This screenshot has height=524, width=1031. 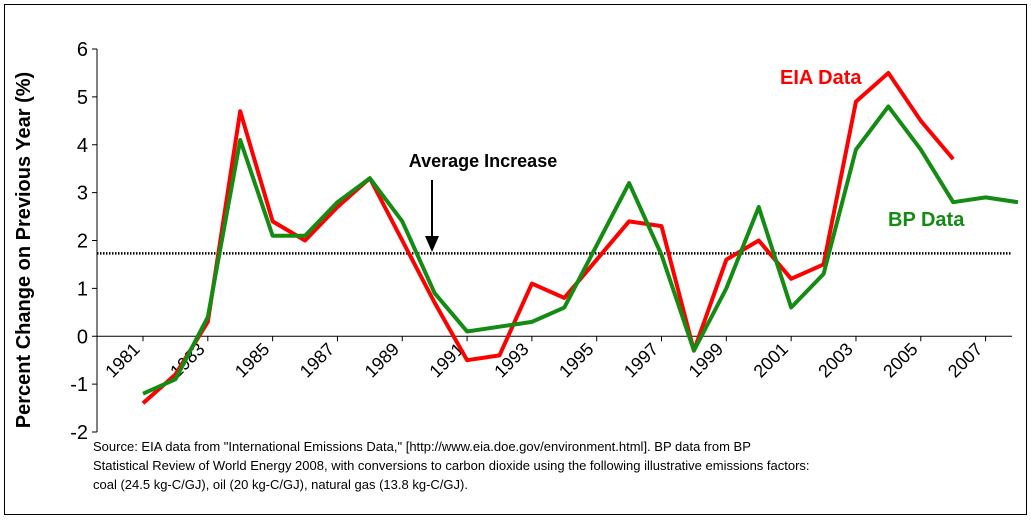 What do you see at coordinates (82, 98) in the screenshot?
I see `y-tick-label: 5` at bounding box center [82, 98].